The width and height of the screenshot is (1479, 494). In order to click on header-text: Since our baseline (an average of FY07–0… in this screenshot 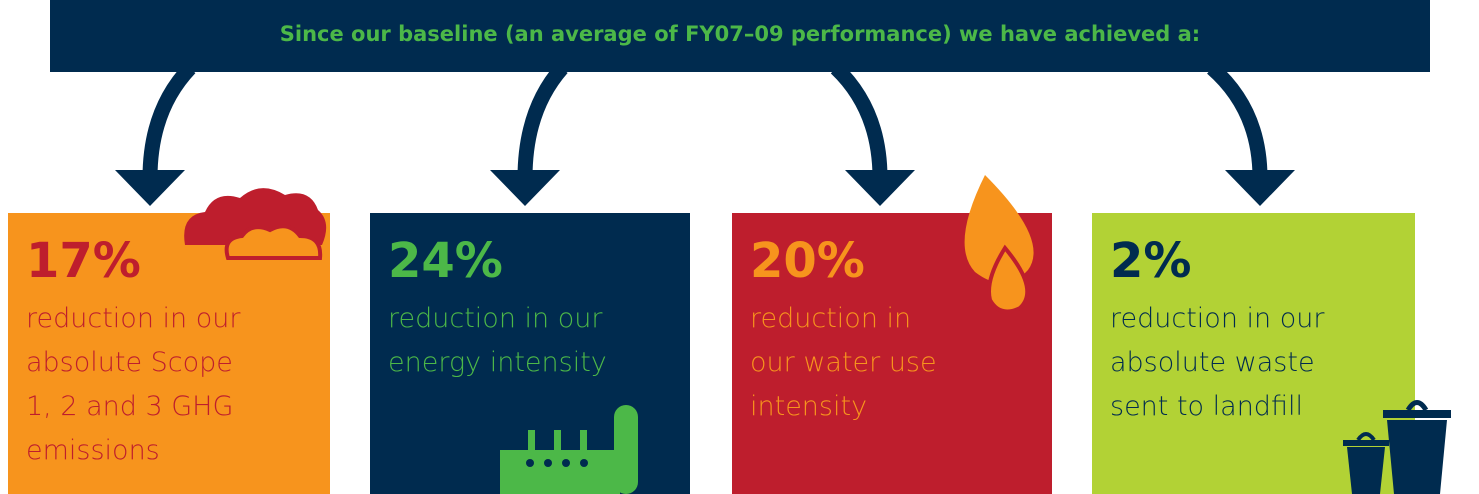, I will do `click(740, 34)`.